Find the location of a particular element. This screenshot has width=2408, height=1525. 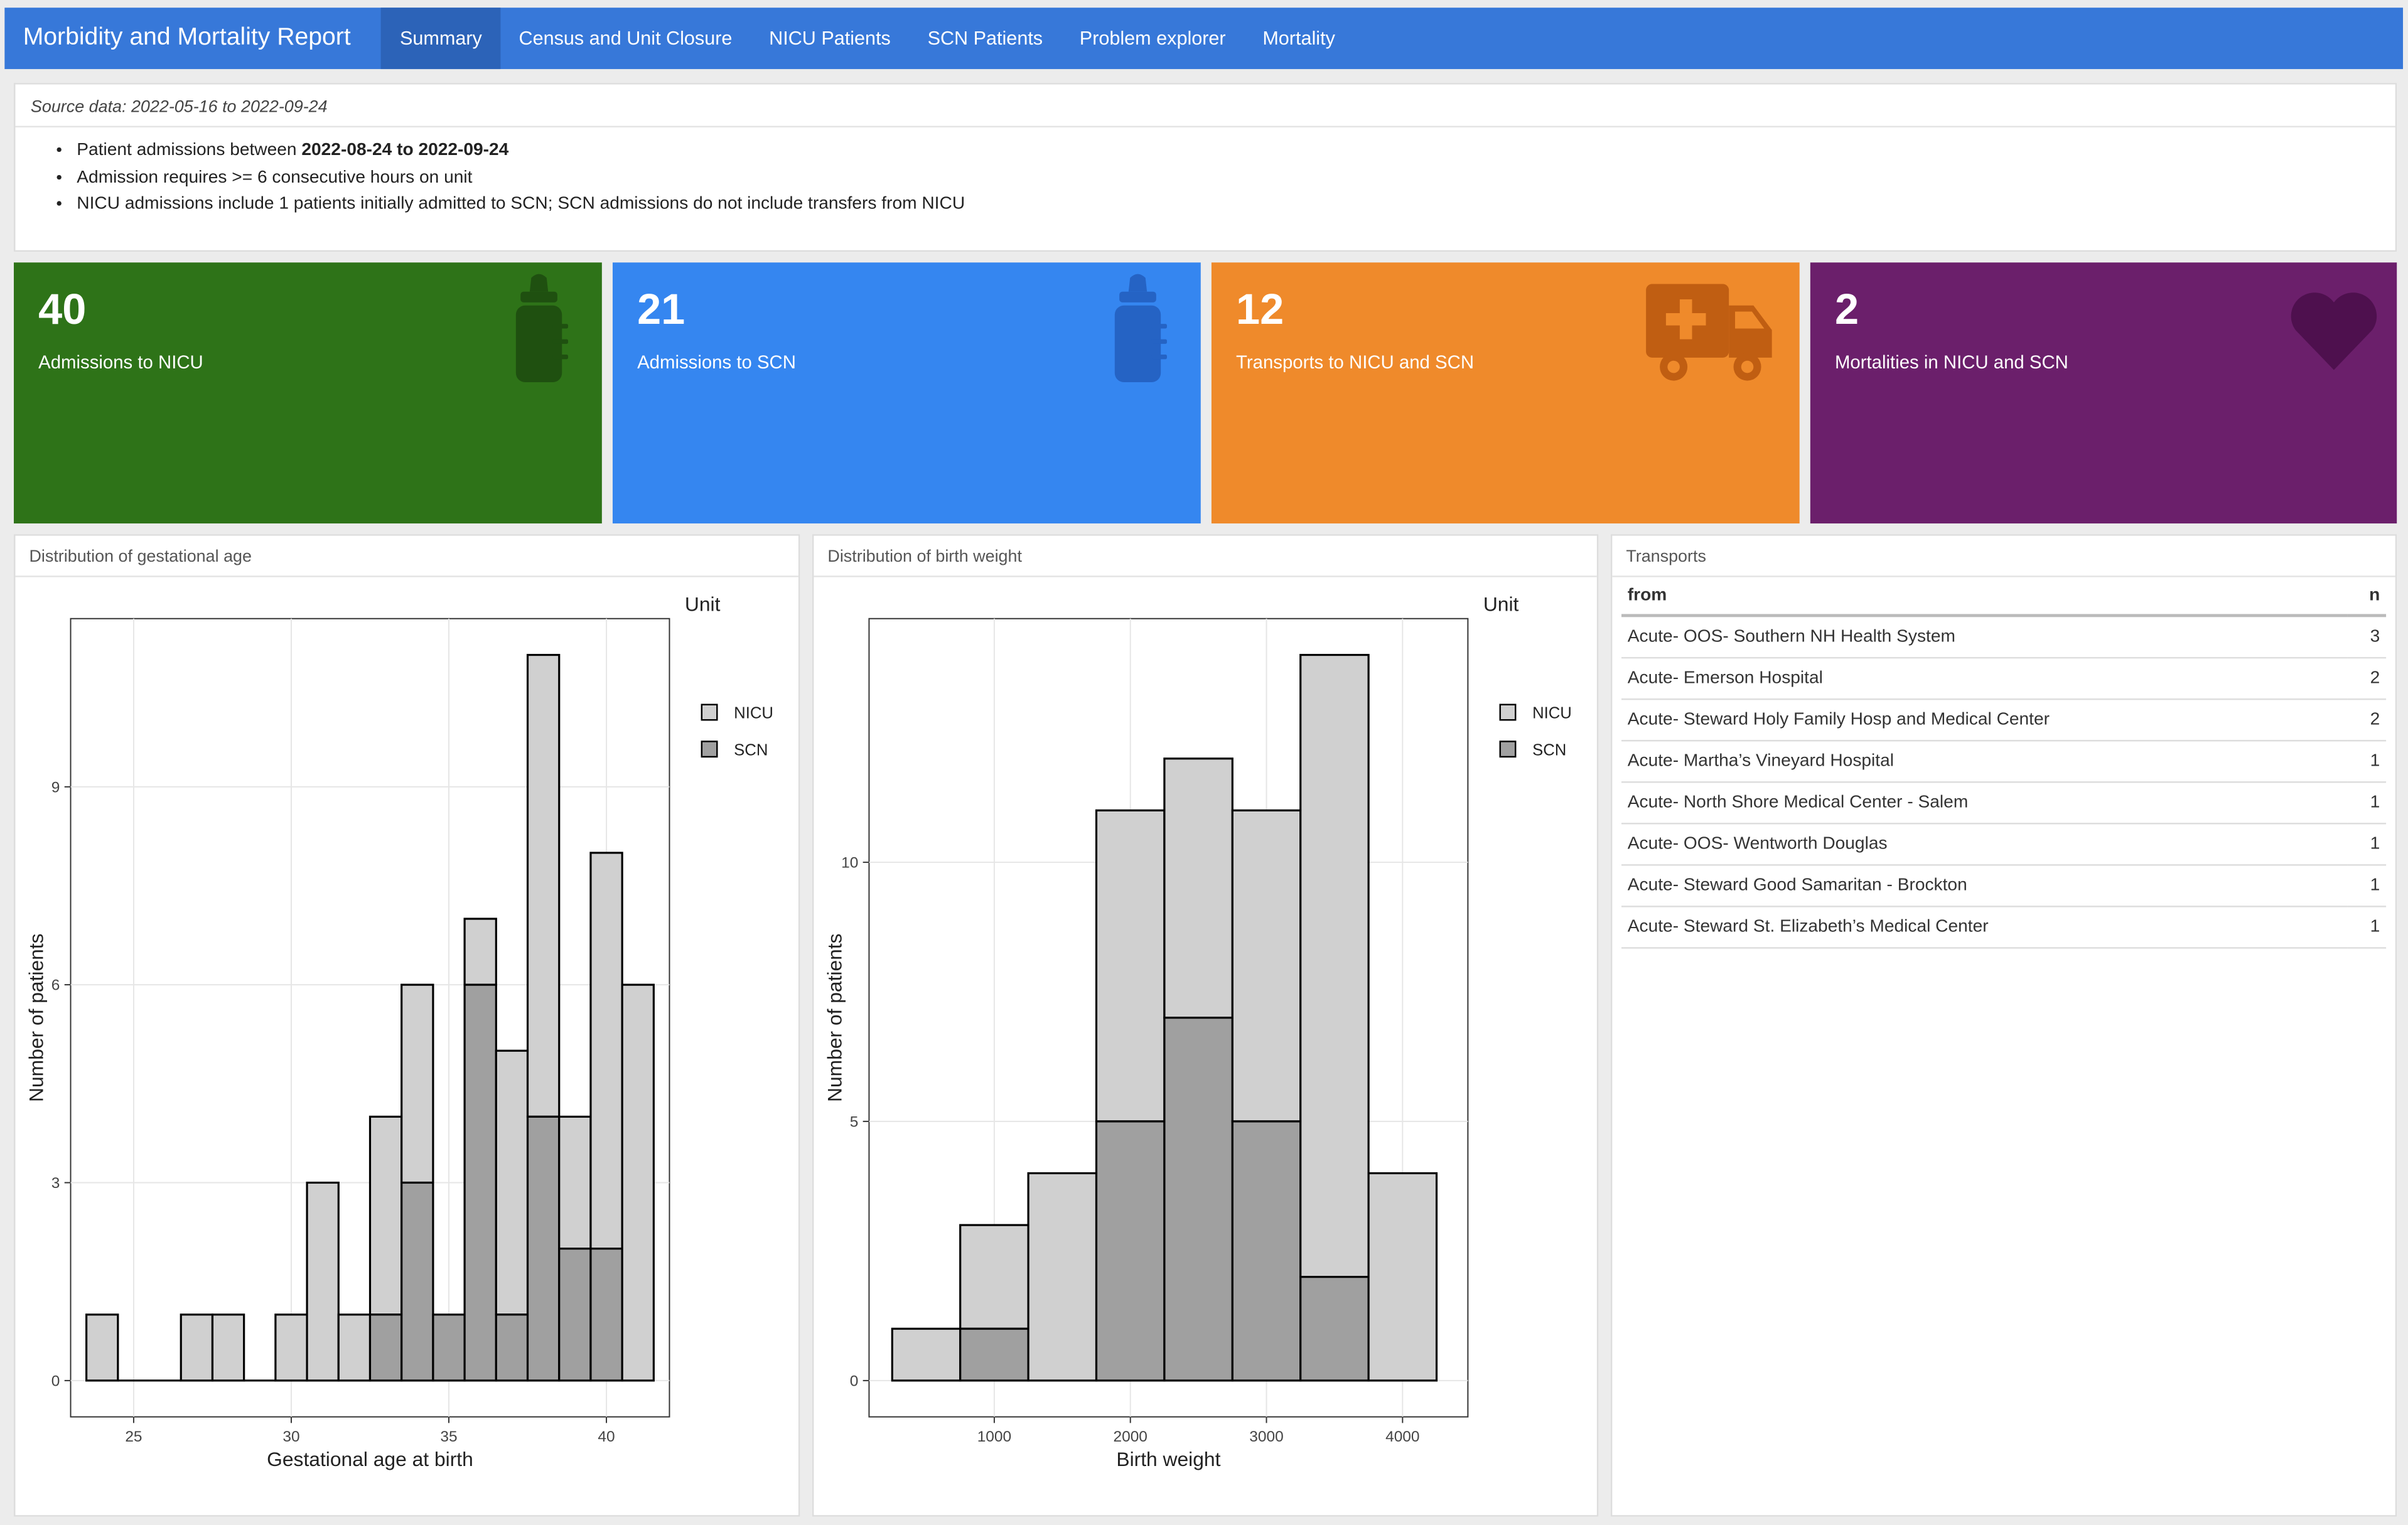

value-box-mortalities: 2 Mortalities in NICU and SCN is located at coordinates (2103, 393).